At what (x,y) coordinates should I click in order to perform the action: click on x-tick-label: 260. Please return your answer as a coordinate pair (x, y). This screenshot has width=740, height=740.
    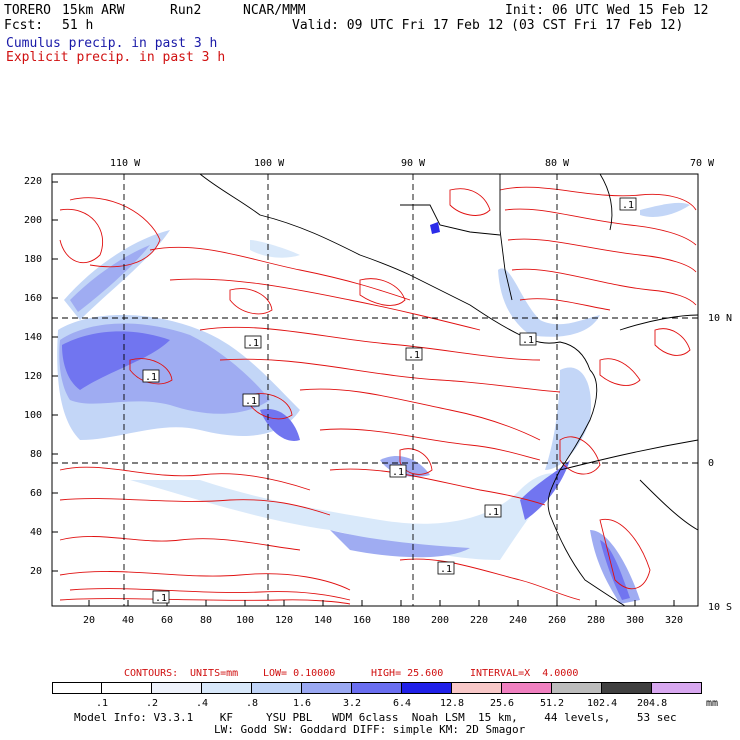
    Looking at the image, I should click on (557, 620).